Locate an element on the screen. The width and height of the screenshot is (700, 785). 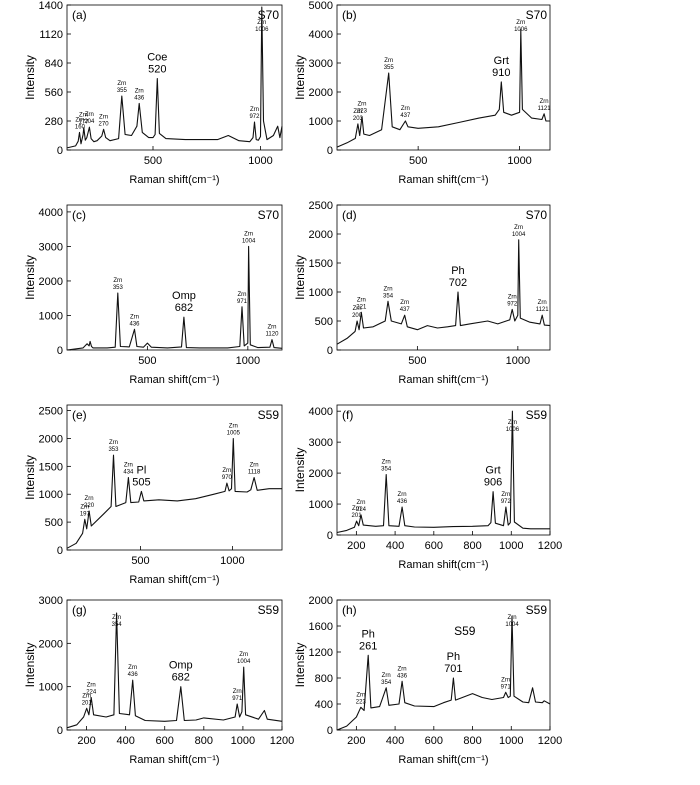
y-tick-label: 500 is located at coordinates (324, 322).